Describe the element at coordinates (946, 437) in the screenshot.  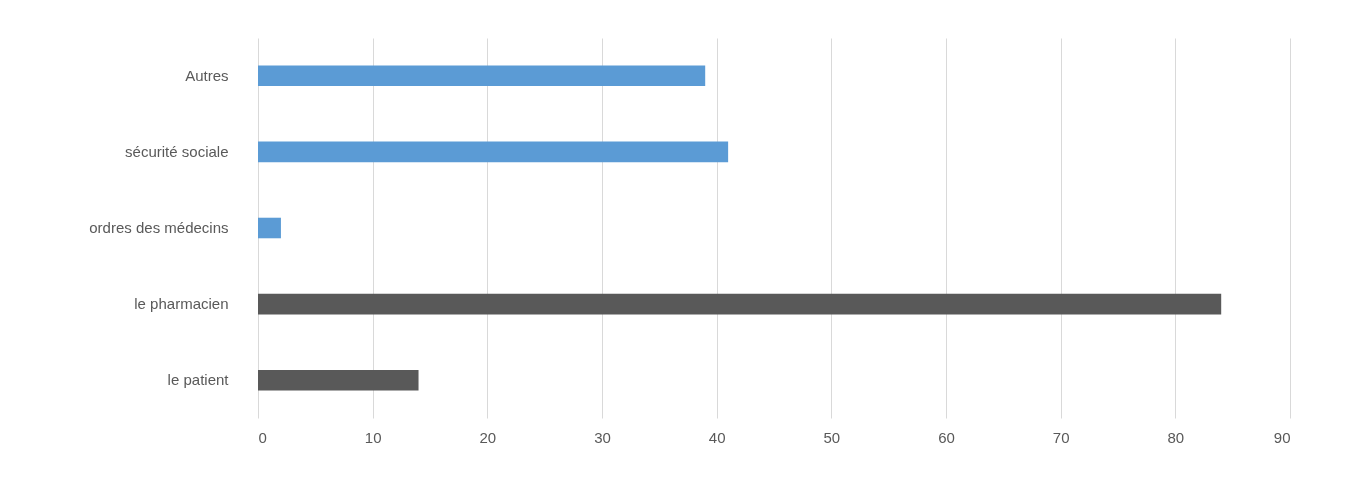
I see `x-tick-label: 60` at that location.